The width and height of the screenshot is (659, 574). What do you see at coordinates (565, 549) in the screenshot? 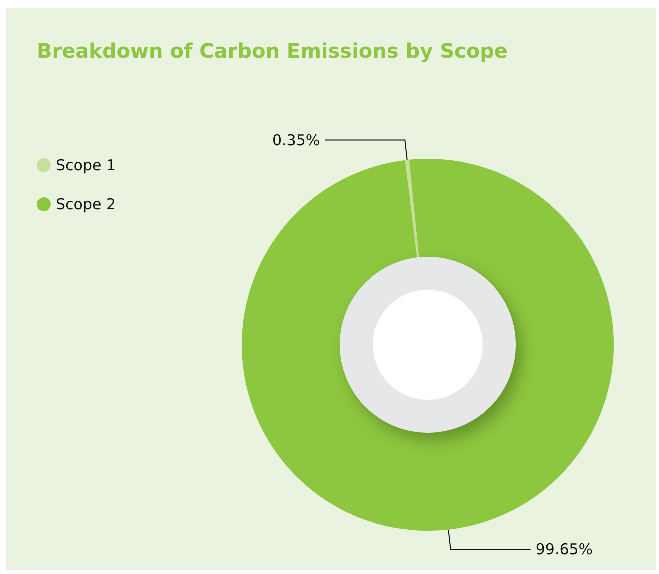
I see `data-label: 99.65%` at bounding box center [565, 549].